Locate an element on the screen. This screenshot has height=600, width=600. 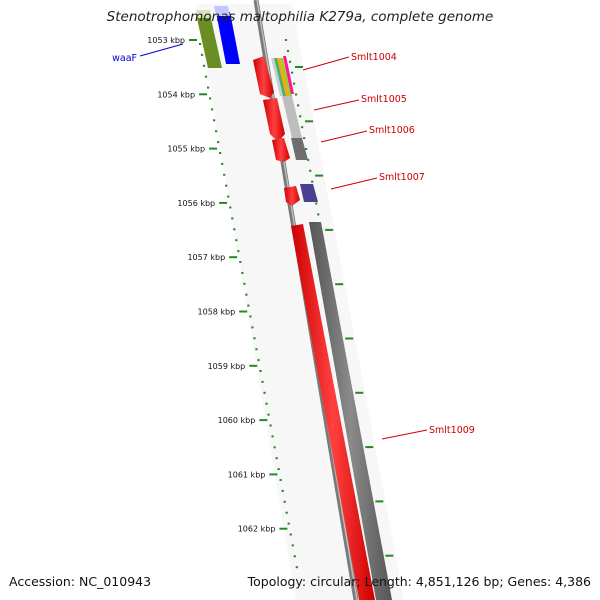
gene-label-smlt1007: Smlt1007 is located at coordinates (402, 177).